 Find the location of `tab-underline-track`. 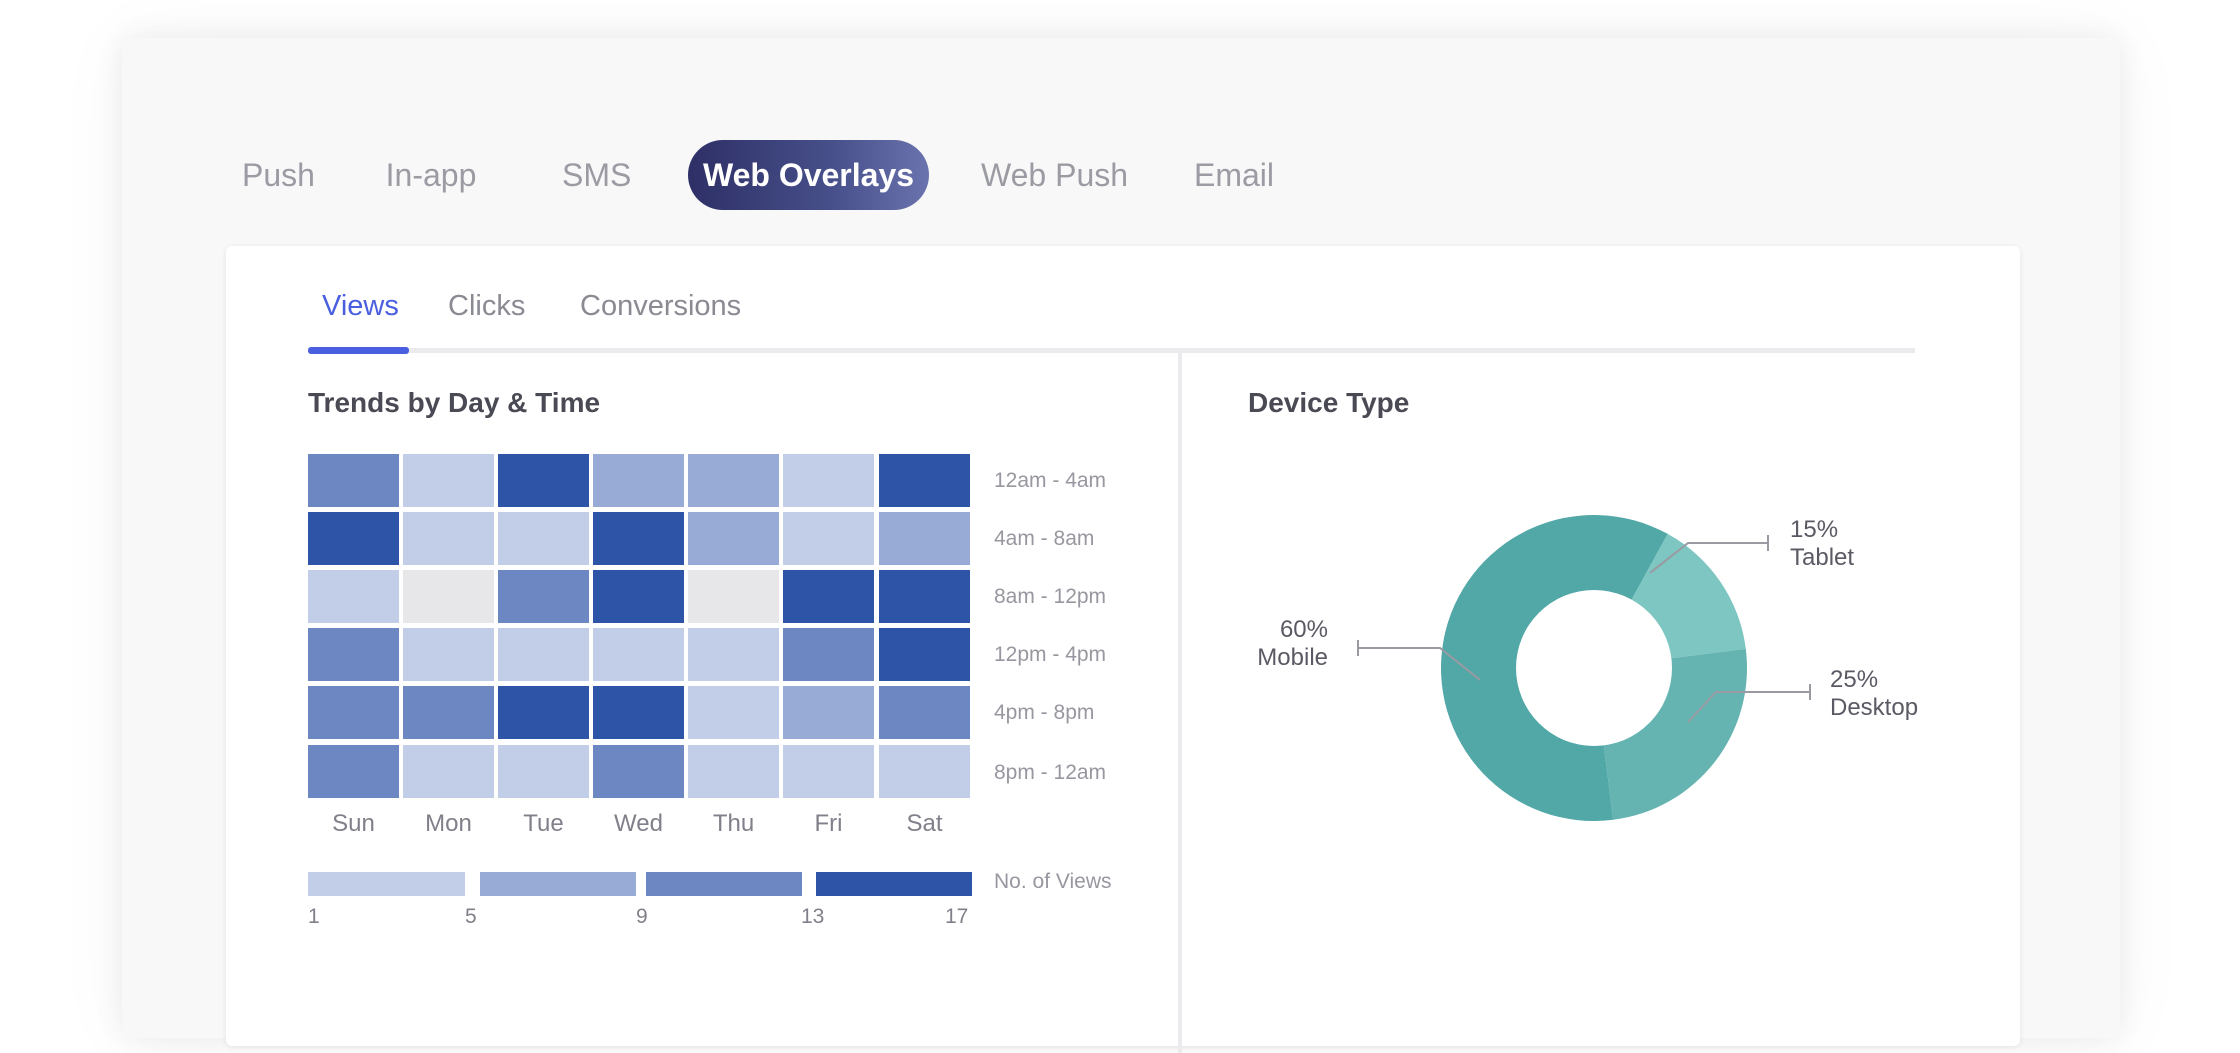

tab-underline-track is located at coordinates (1111, 350).